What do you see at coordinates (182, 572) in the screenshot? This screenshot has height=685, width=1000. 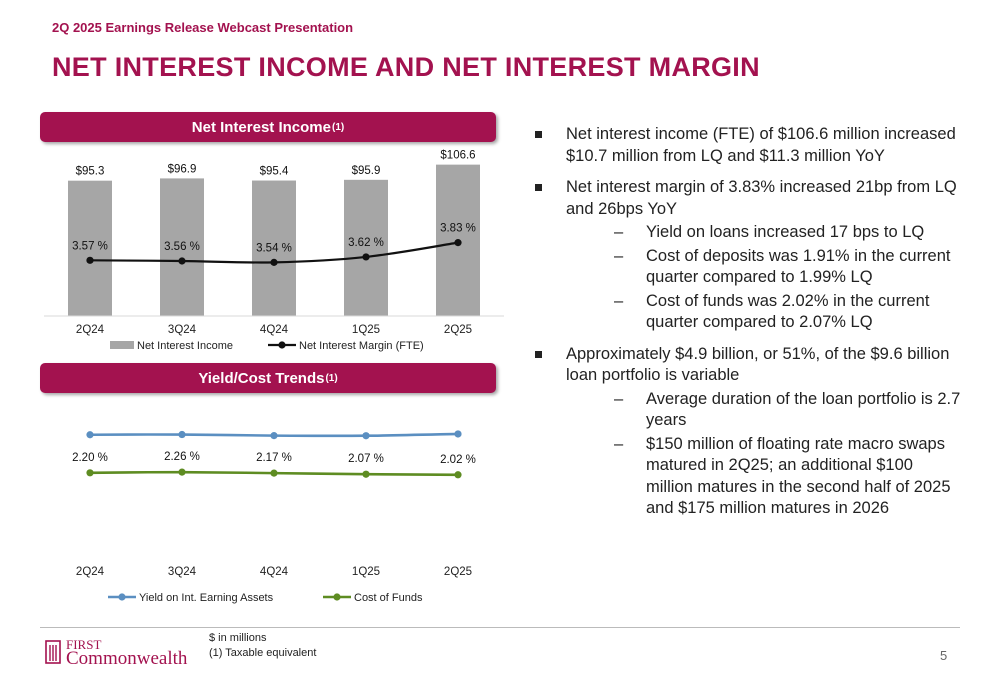 I see `yc-category-label: 3Q24` at bounding box center [182, 572].